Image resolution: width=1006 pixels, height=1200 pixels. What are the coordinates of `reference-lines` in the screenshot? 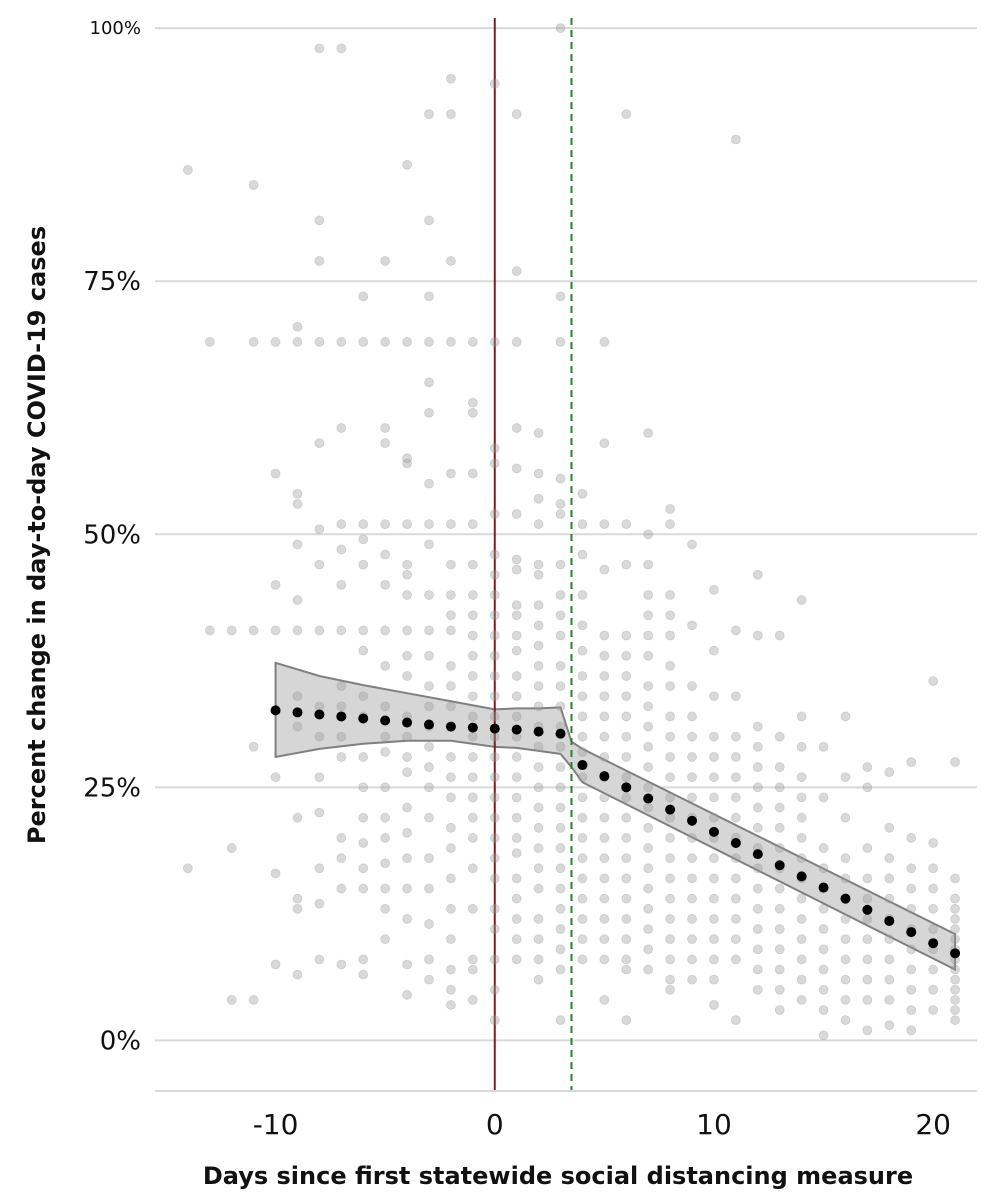 It's located at (533, 554).